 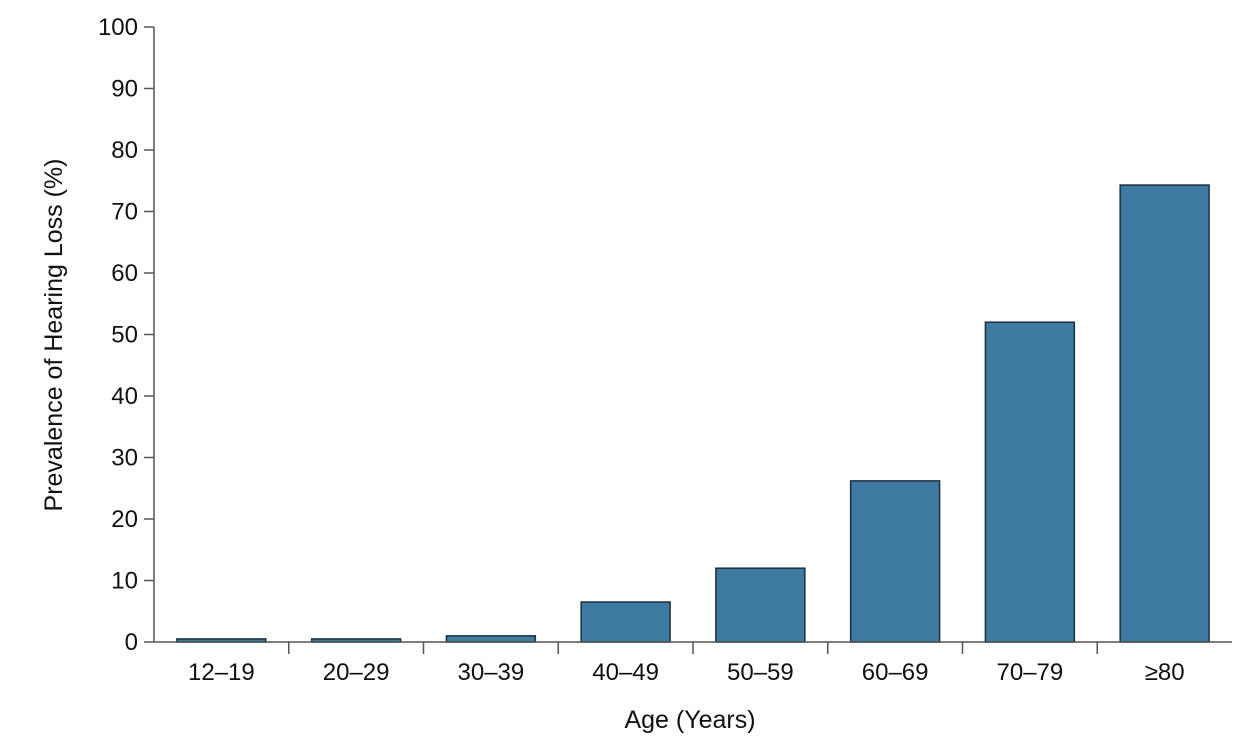 I want to click on x-ticks-group: 12–19 20–29 30–39 40–49 50–59 60–69 70–79 ≥80, so click(x=686, y=664).